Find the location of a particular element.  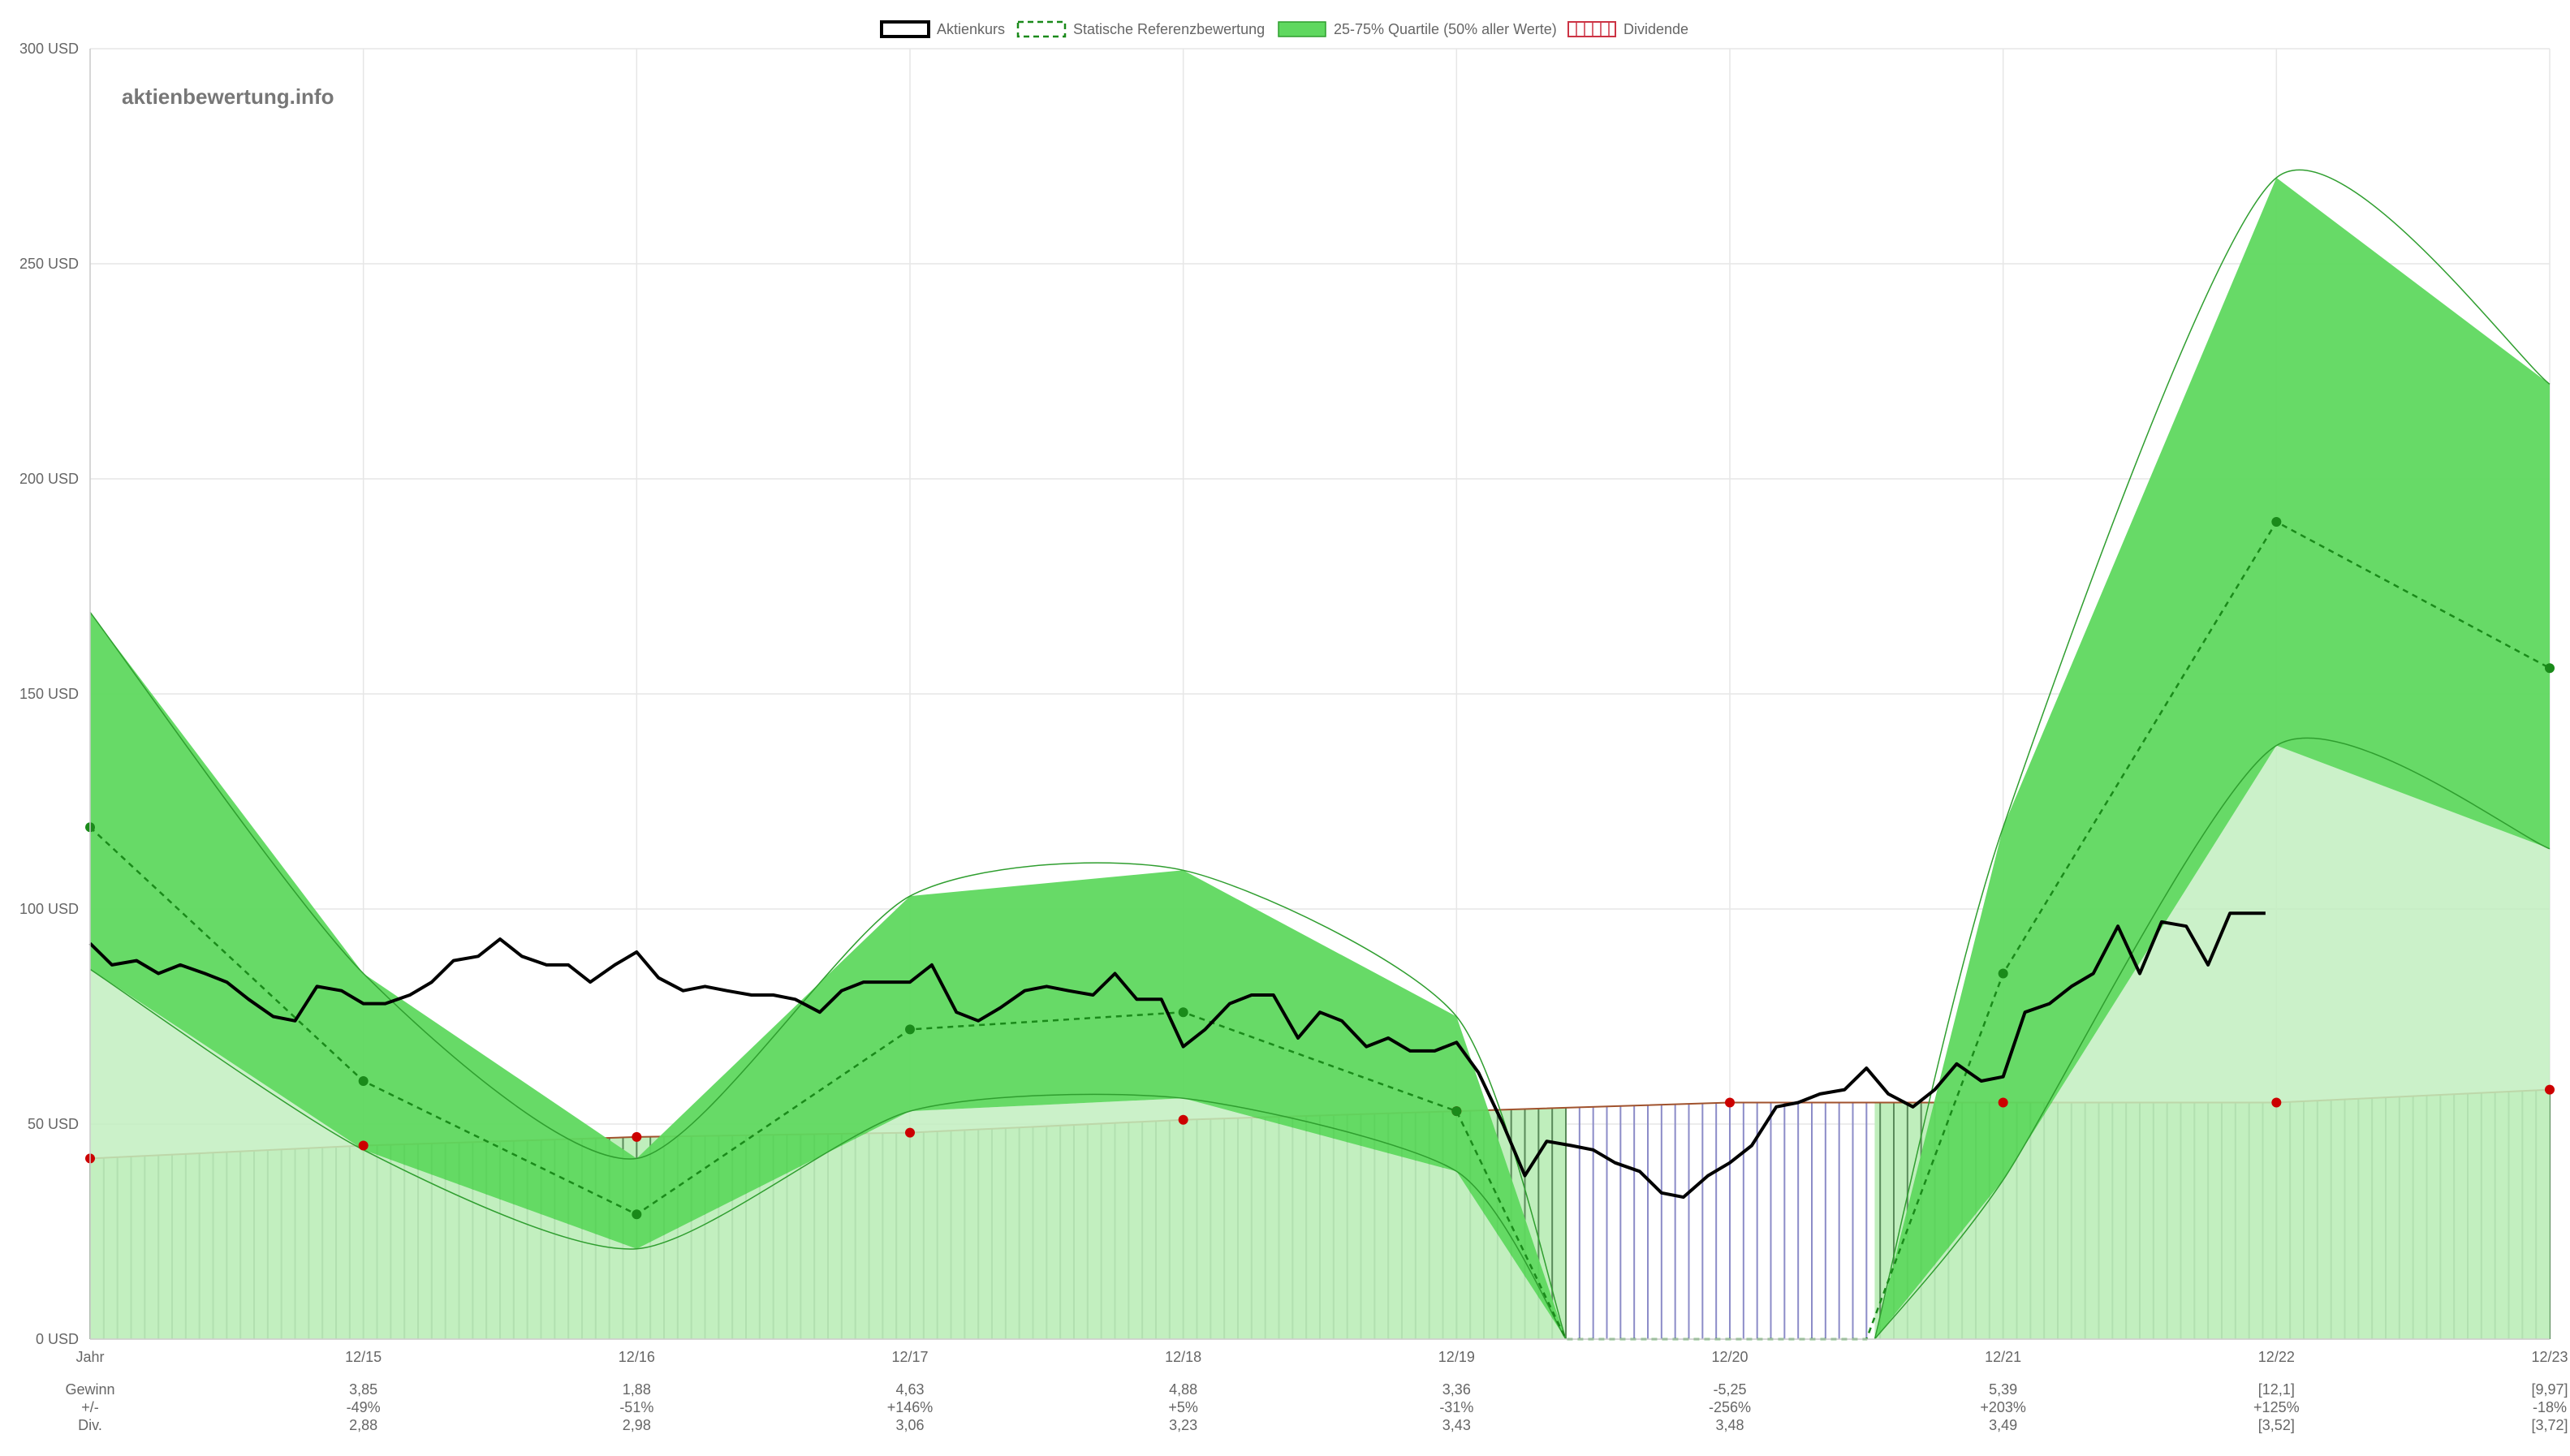

table-row-label: +/- is located at coordinates (90, 1407).